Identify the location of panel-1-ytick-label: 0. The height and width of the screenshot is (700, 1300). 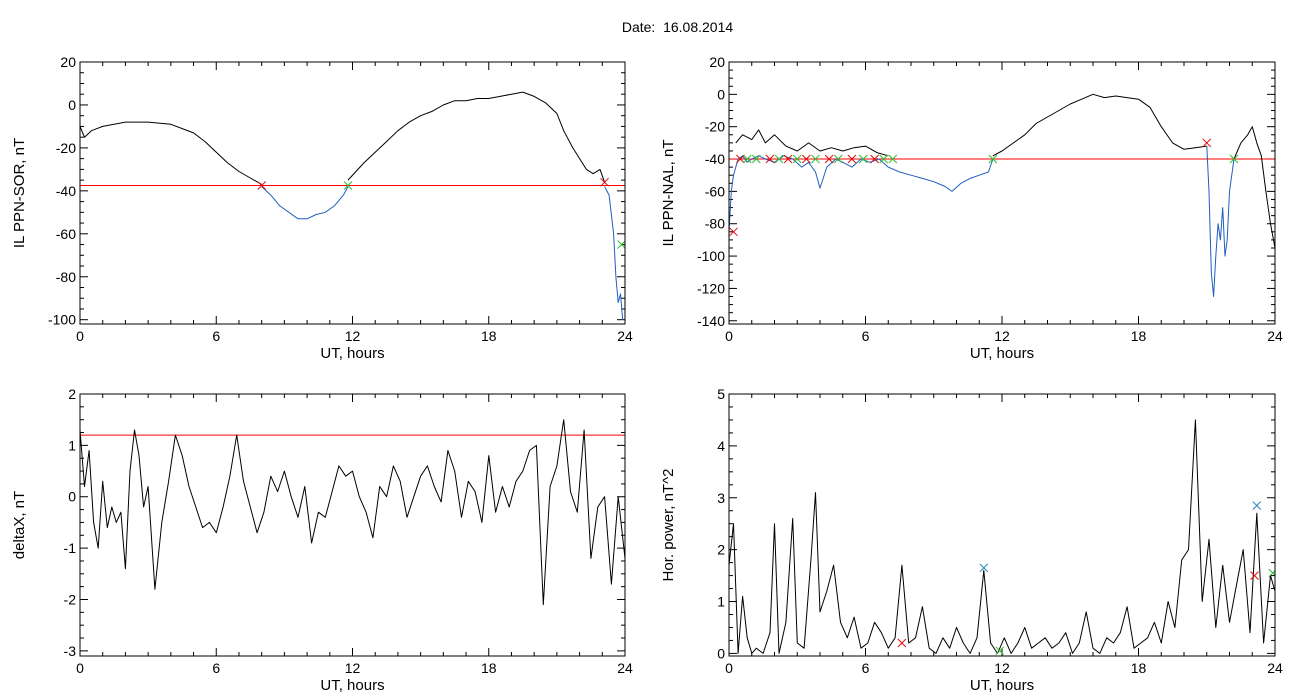
(72, 105).